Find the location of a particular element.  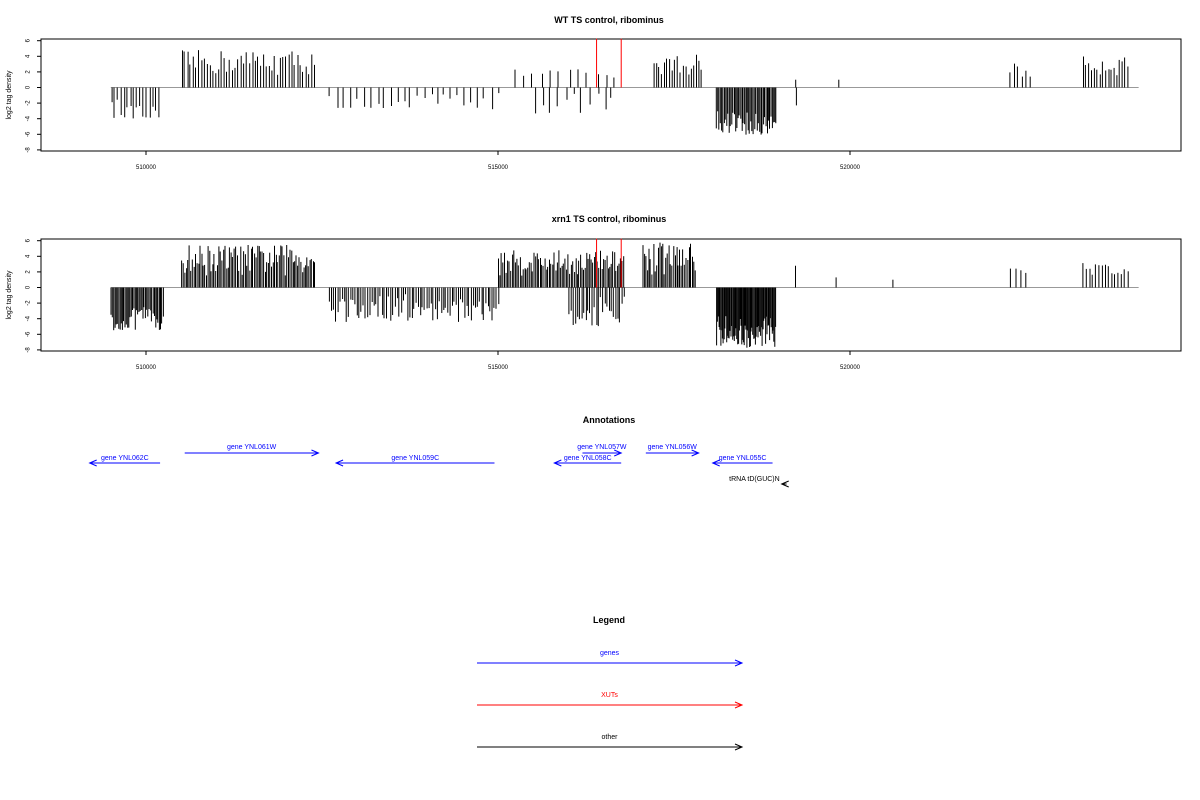

annotation-gene-ynl062c: gene YNL062C is located at coordinates (124, 461).